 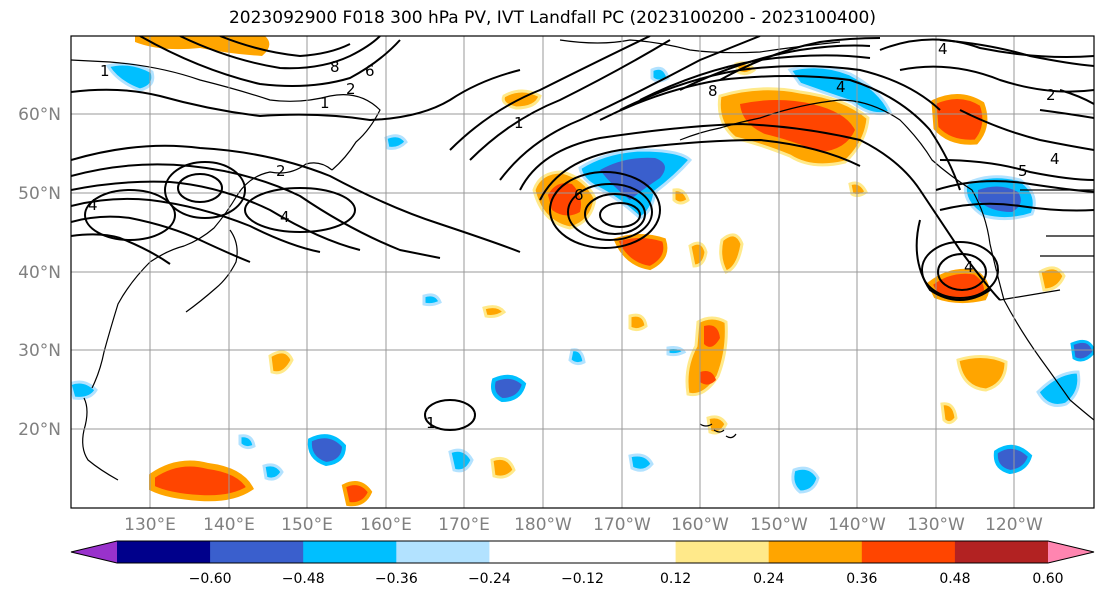 What do you see at coordinates (543, 525) in the screenshot?
I see `lon-label: 180°W` at bounding box center [543, 525].